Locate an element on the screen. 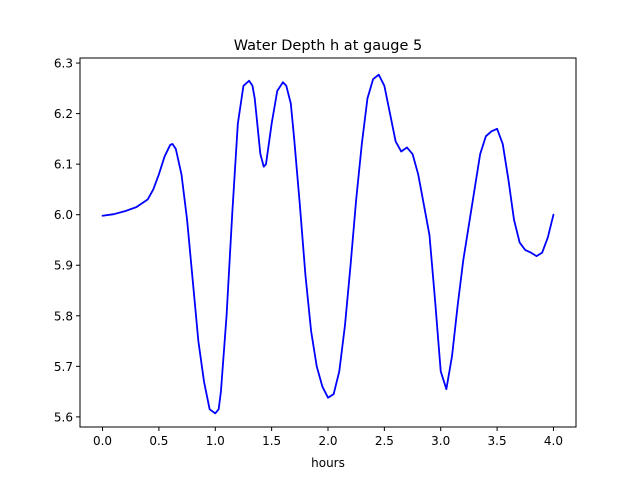 This screenshot has width=640, height=480. y-tick-label: 5.9 is located at coordinates (63, 266).